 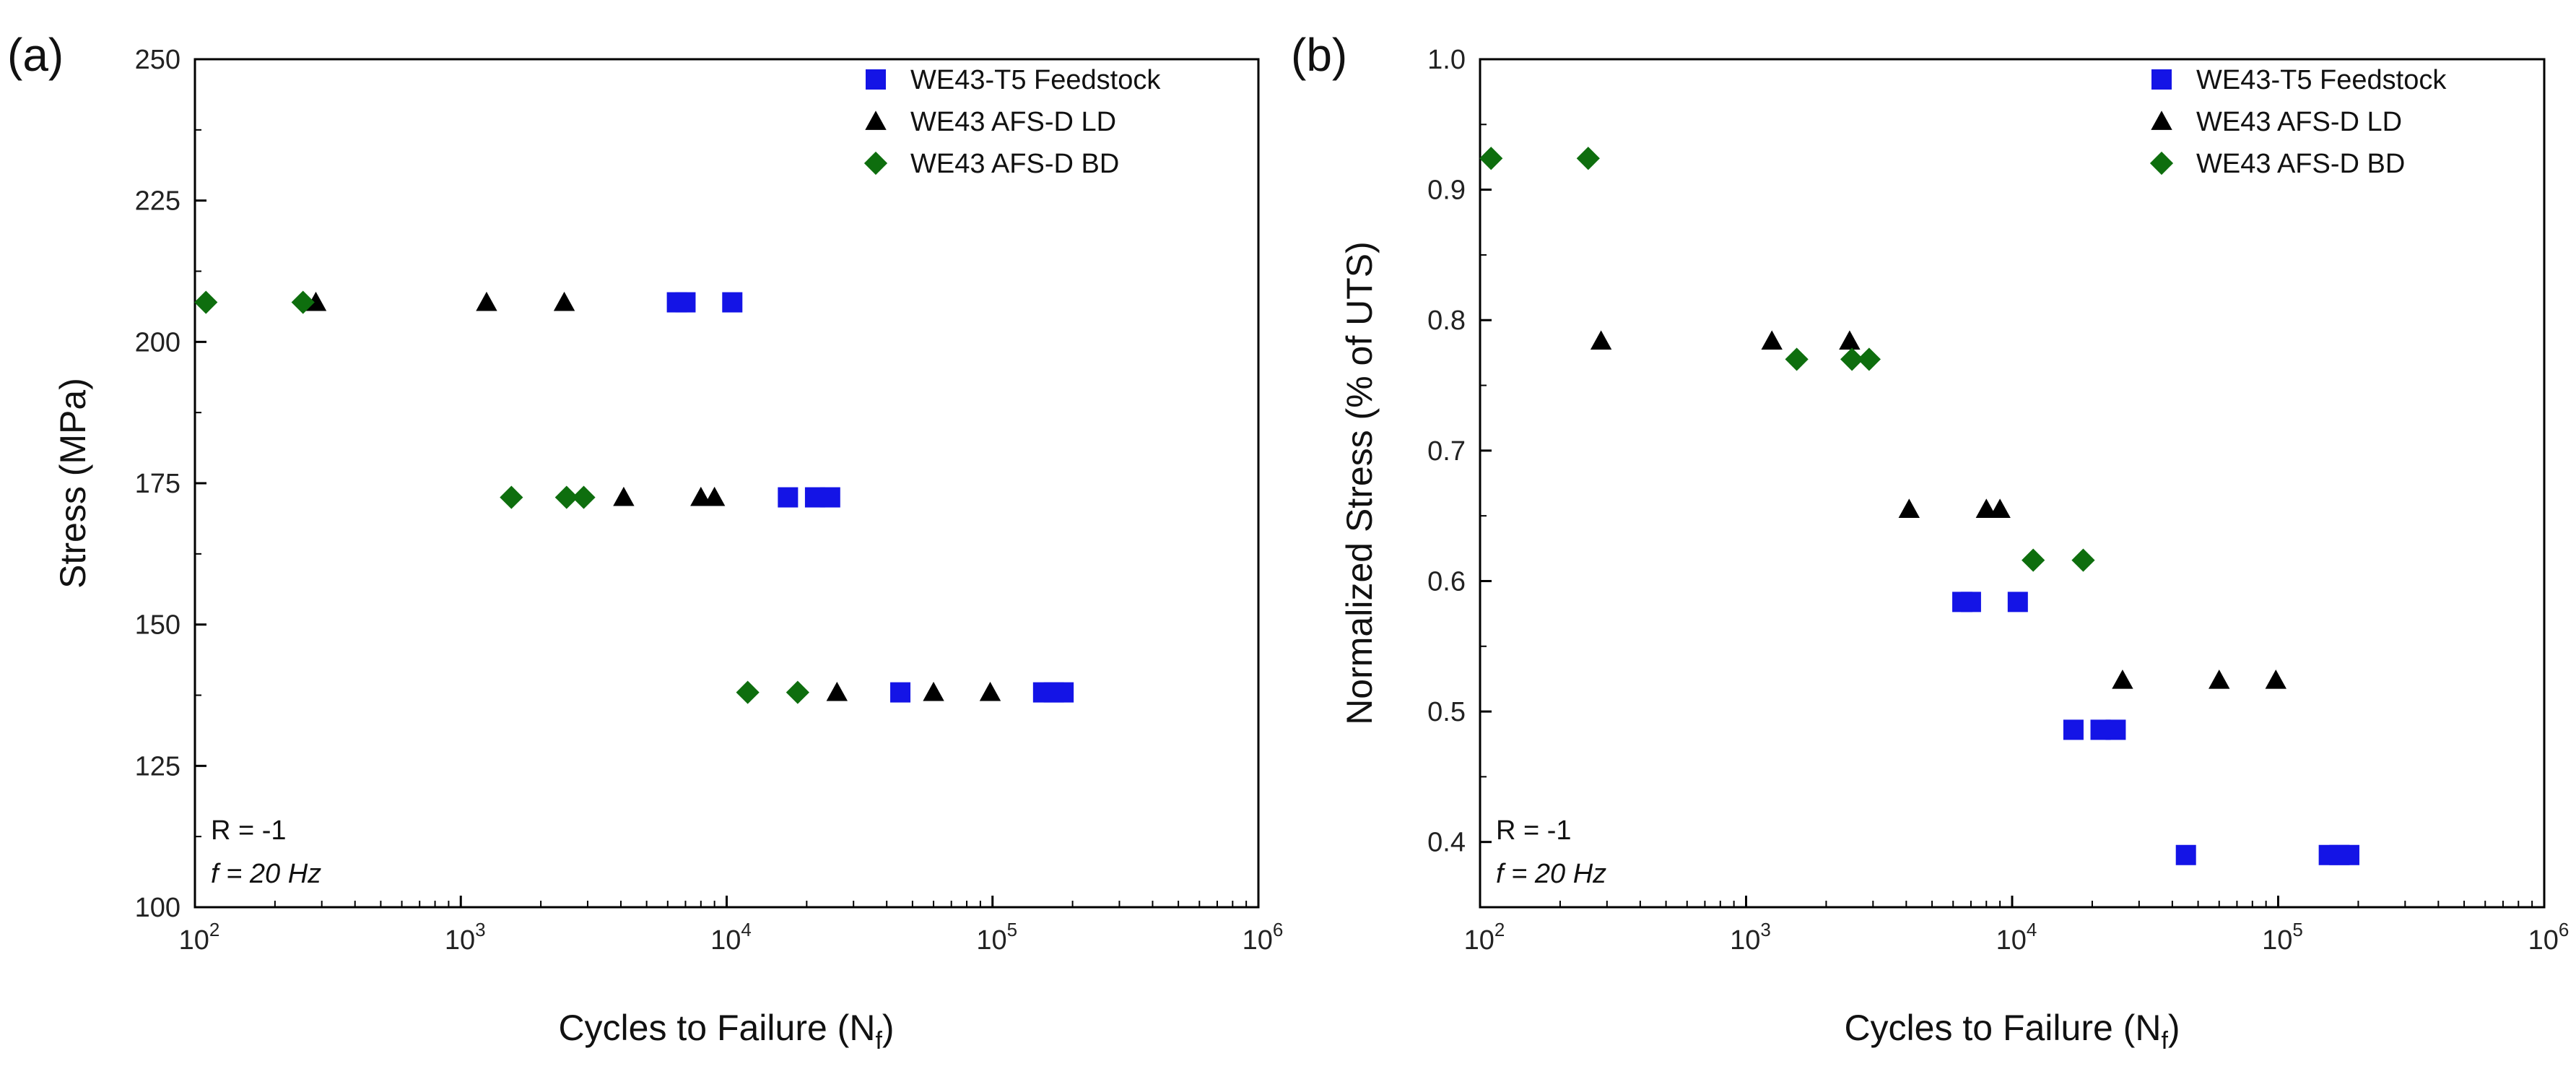 I want to click on y-tick-label: 0.9, so click(x=1446, y=191).